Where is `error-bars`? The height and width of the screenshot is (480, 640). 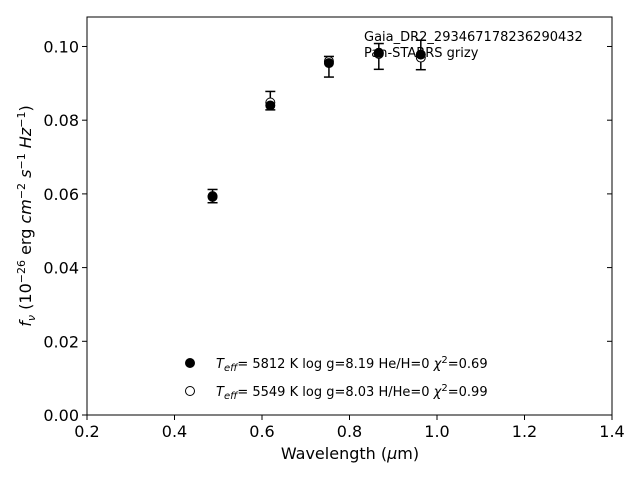 error-bars is located at coordinates (316, 121).